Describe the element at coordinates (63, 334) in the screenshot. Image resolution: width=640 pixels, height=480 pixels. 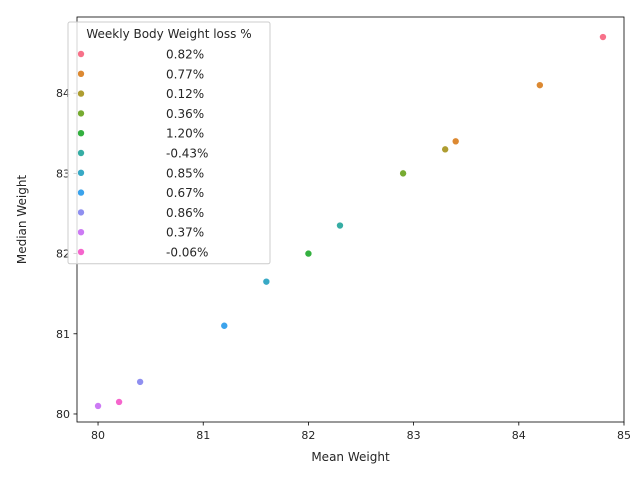
I see `y-tick-label: 81` at that location.